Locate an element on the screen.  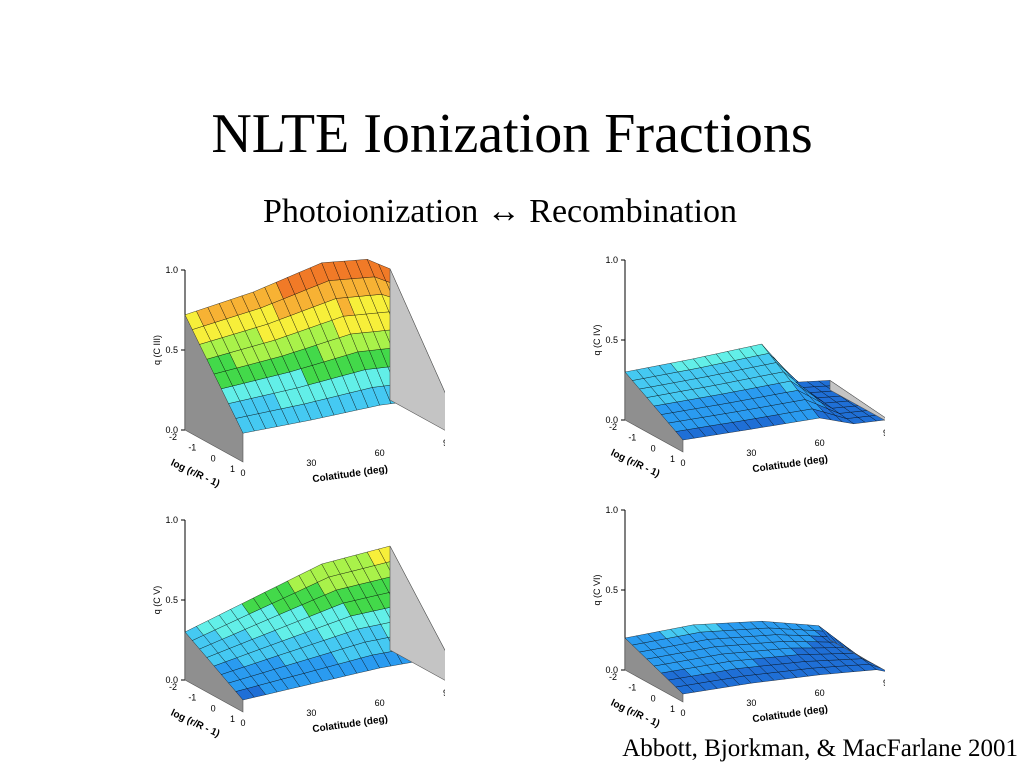
z-axis-label: q (C V) is located at coordinates (157, 600).